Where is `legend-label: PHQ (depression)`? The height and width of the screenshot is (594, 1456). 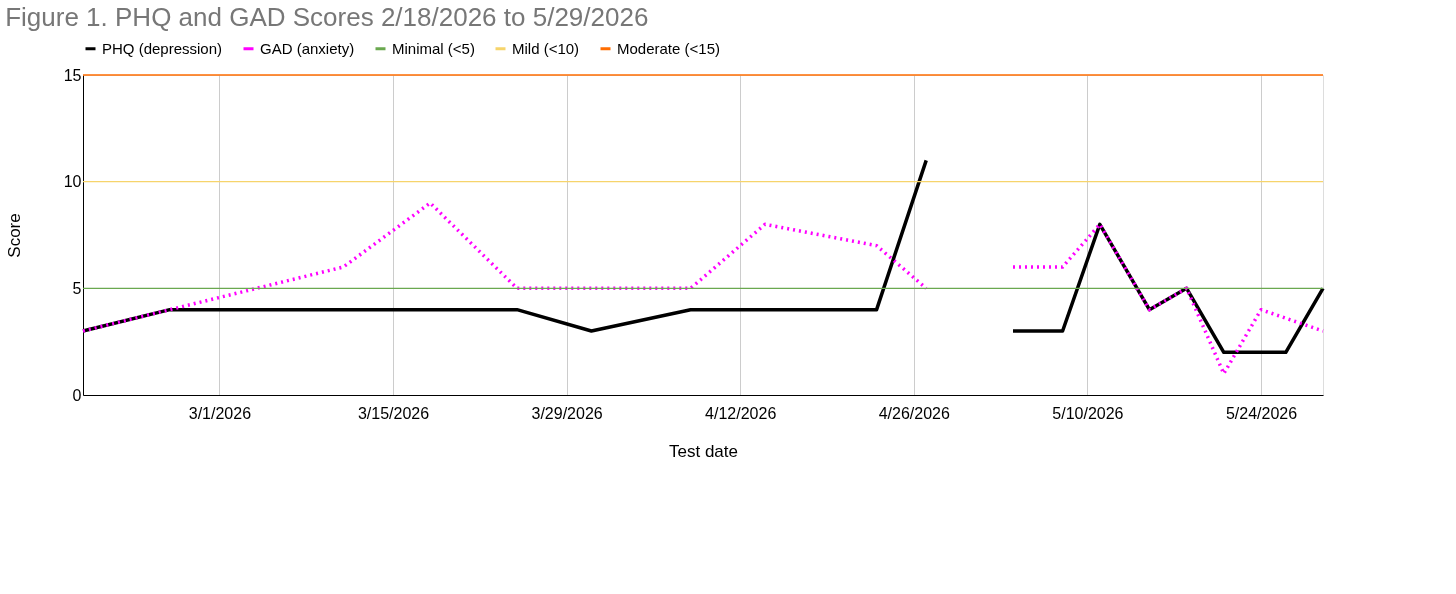 legend-label: PHQ (depression) is located at coordinates (162, 48).